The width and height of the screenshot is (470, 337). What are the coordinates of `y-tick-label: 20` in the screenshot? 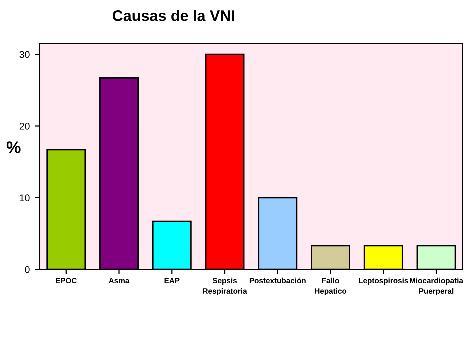 It's located at (25, 126).